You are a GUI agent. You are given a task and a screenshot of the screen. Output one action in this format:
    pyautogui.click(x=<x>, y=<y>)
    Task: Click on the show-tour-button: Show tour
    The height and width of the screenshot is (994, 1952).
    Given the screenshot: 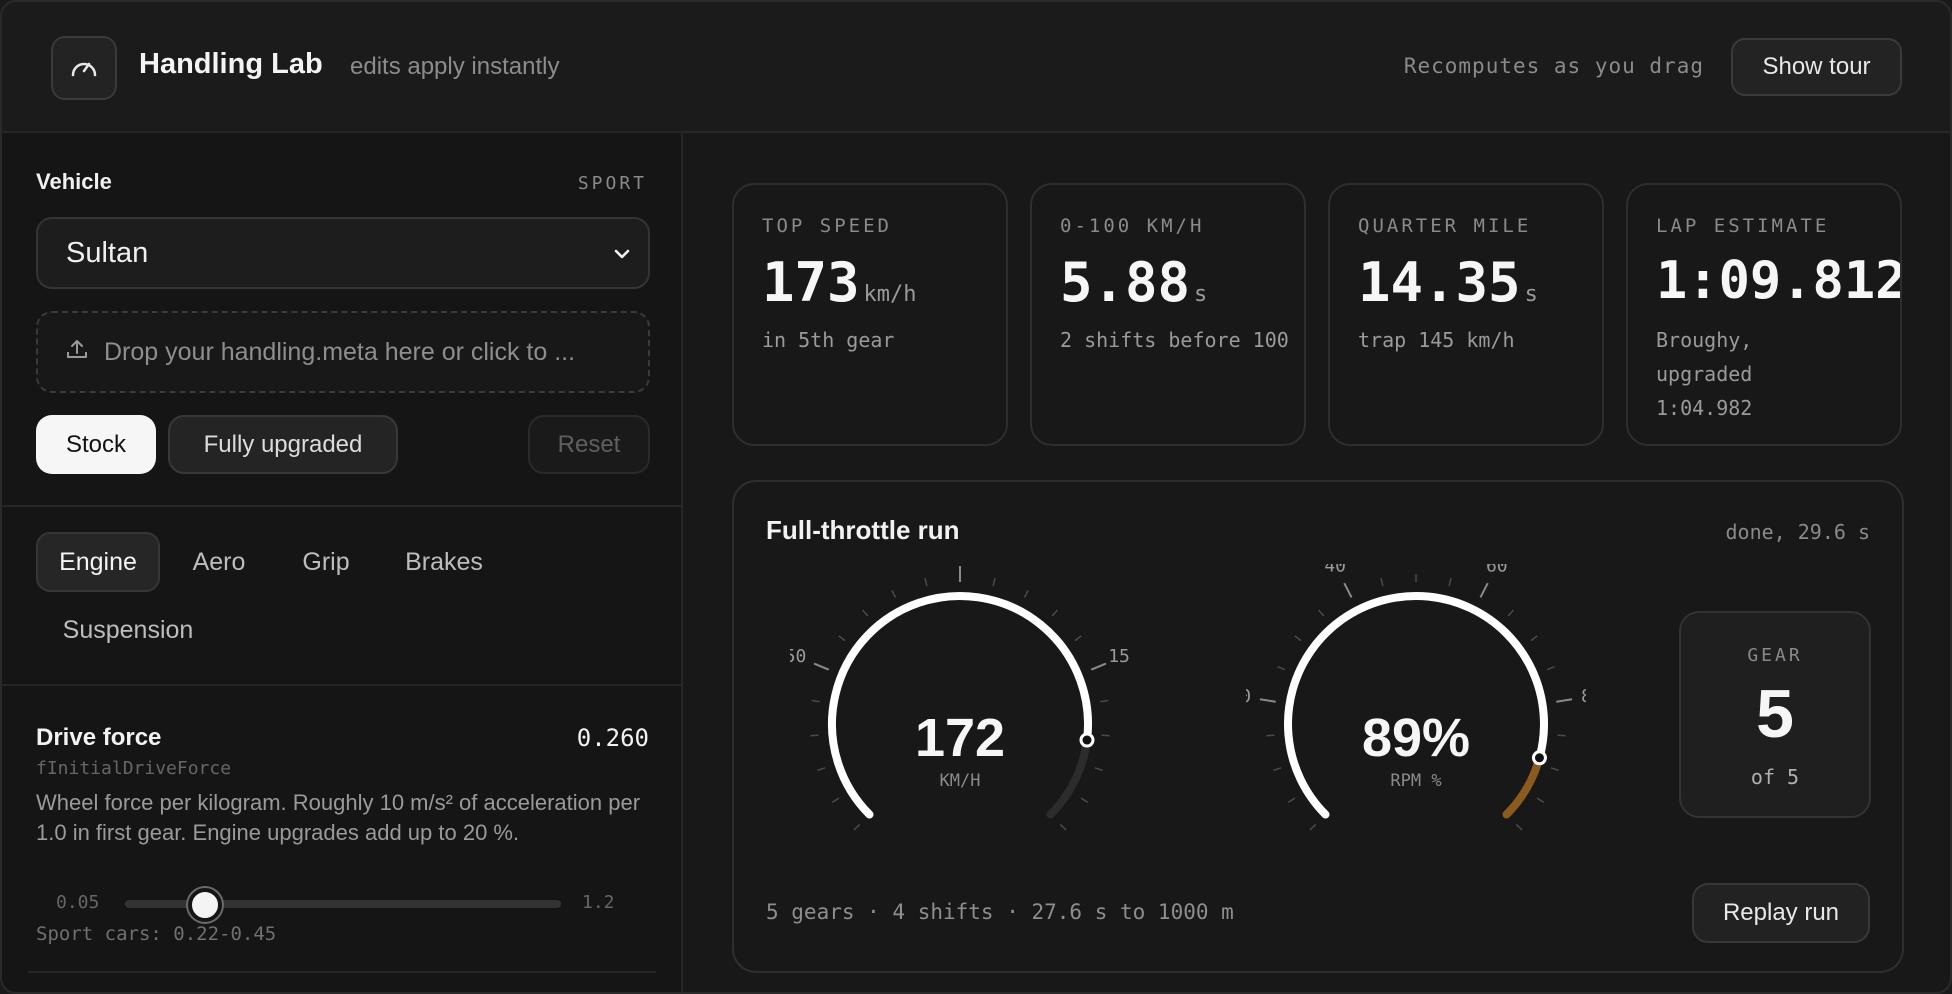 What is the action you would take?
    pyautogui.click(x=1816, y=67)
    